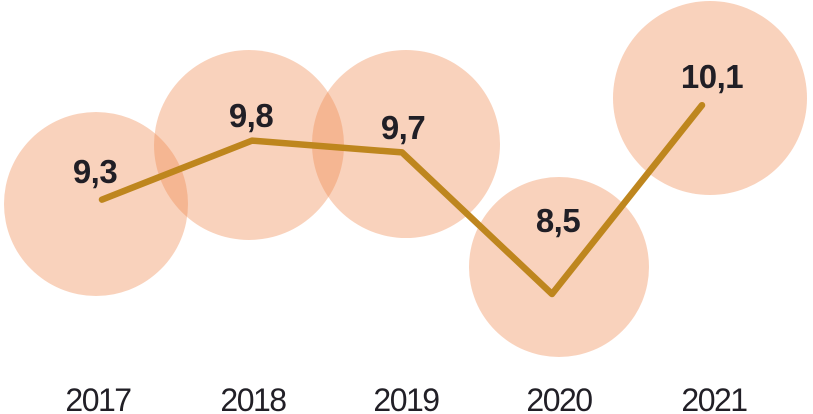 This screenshot has height=414, width=813. Describe the element at coordinates (558, 220) in the screenshot. I see `value-label-2020: 8,5` at that location.